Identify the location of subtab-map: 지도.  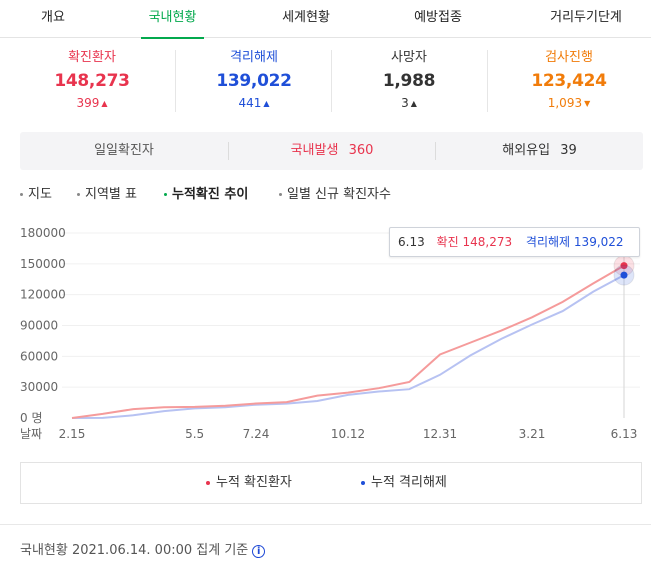
(36, 195).